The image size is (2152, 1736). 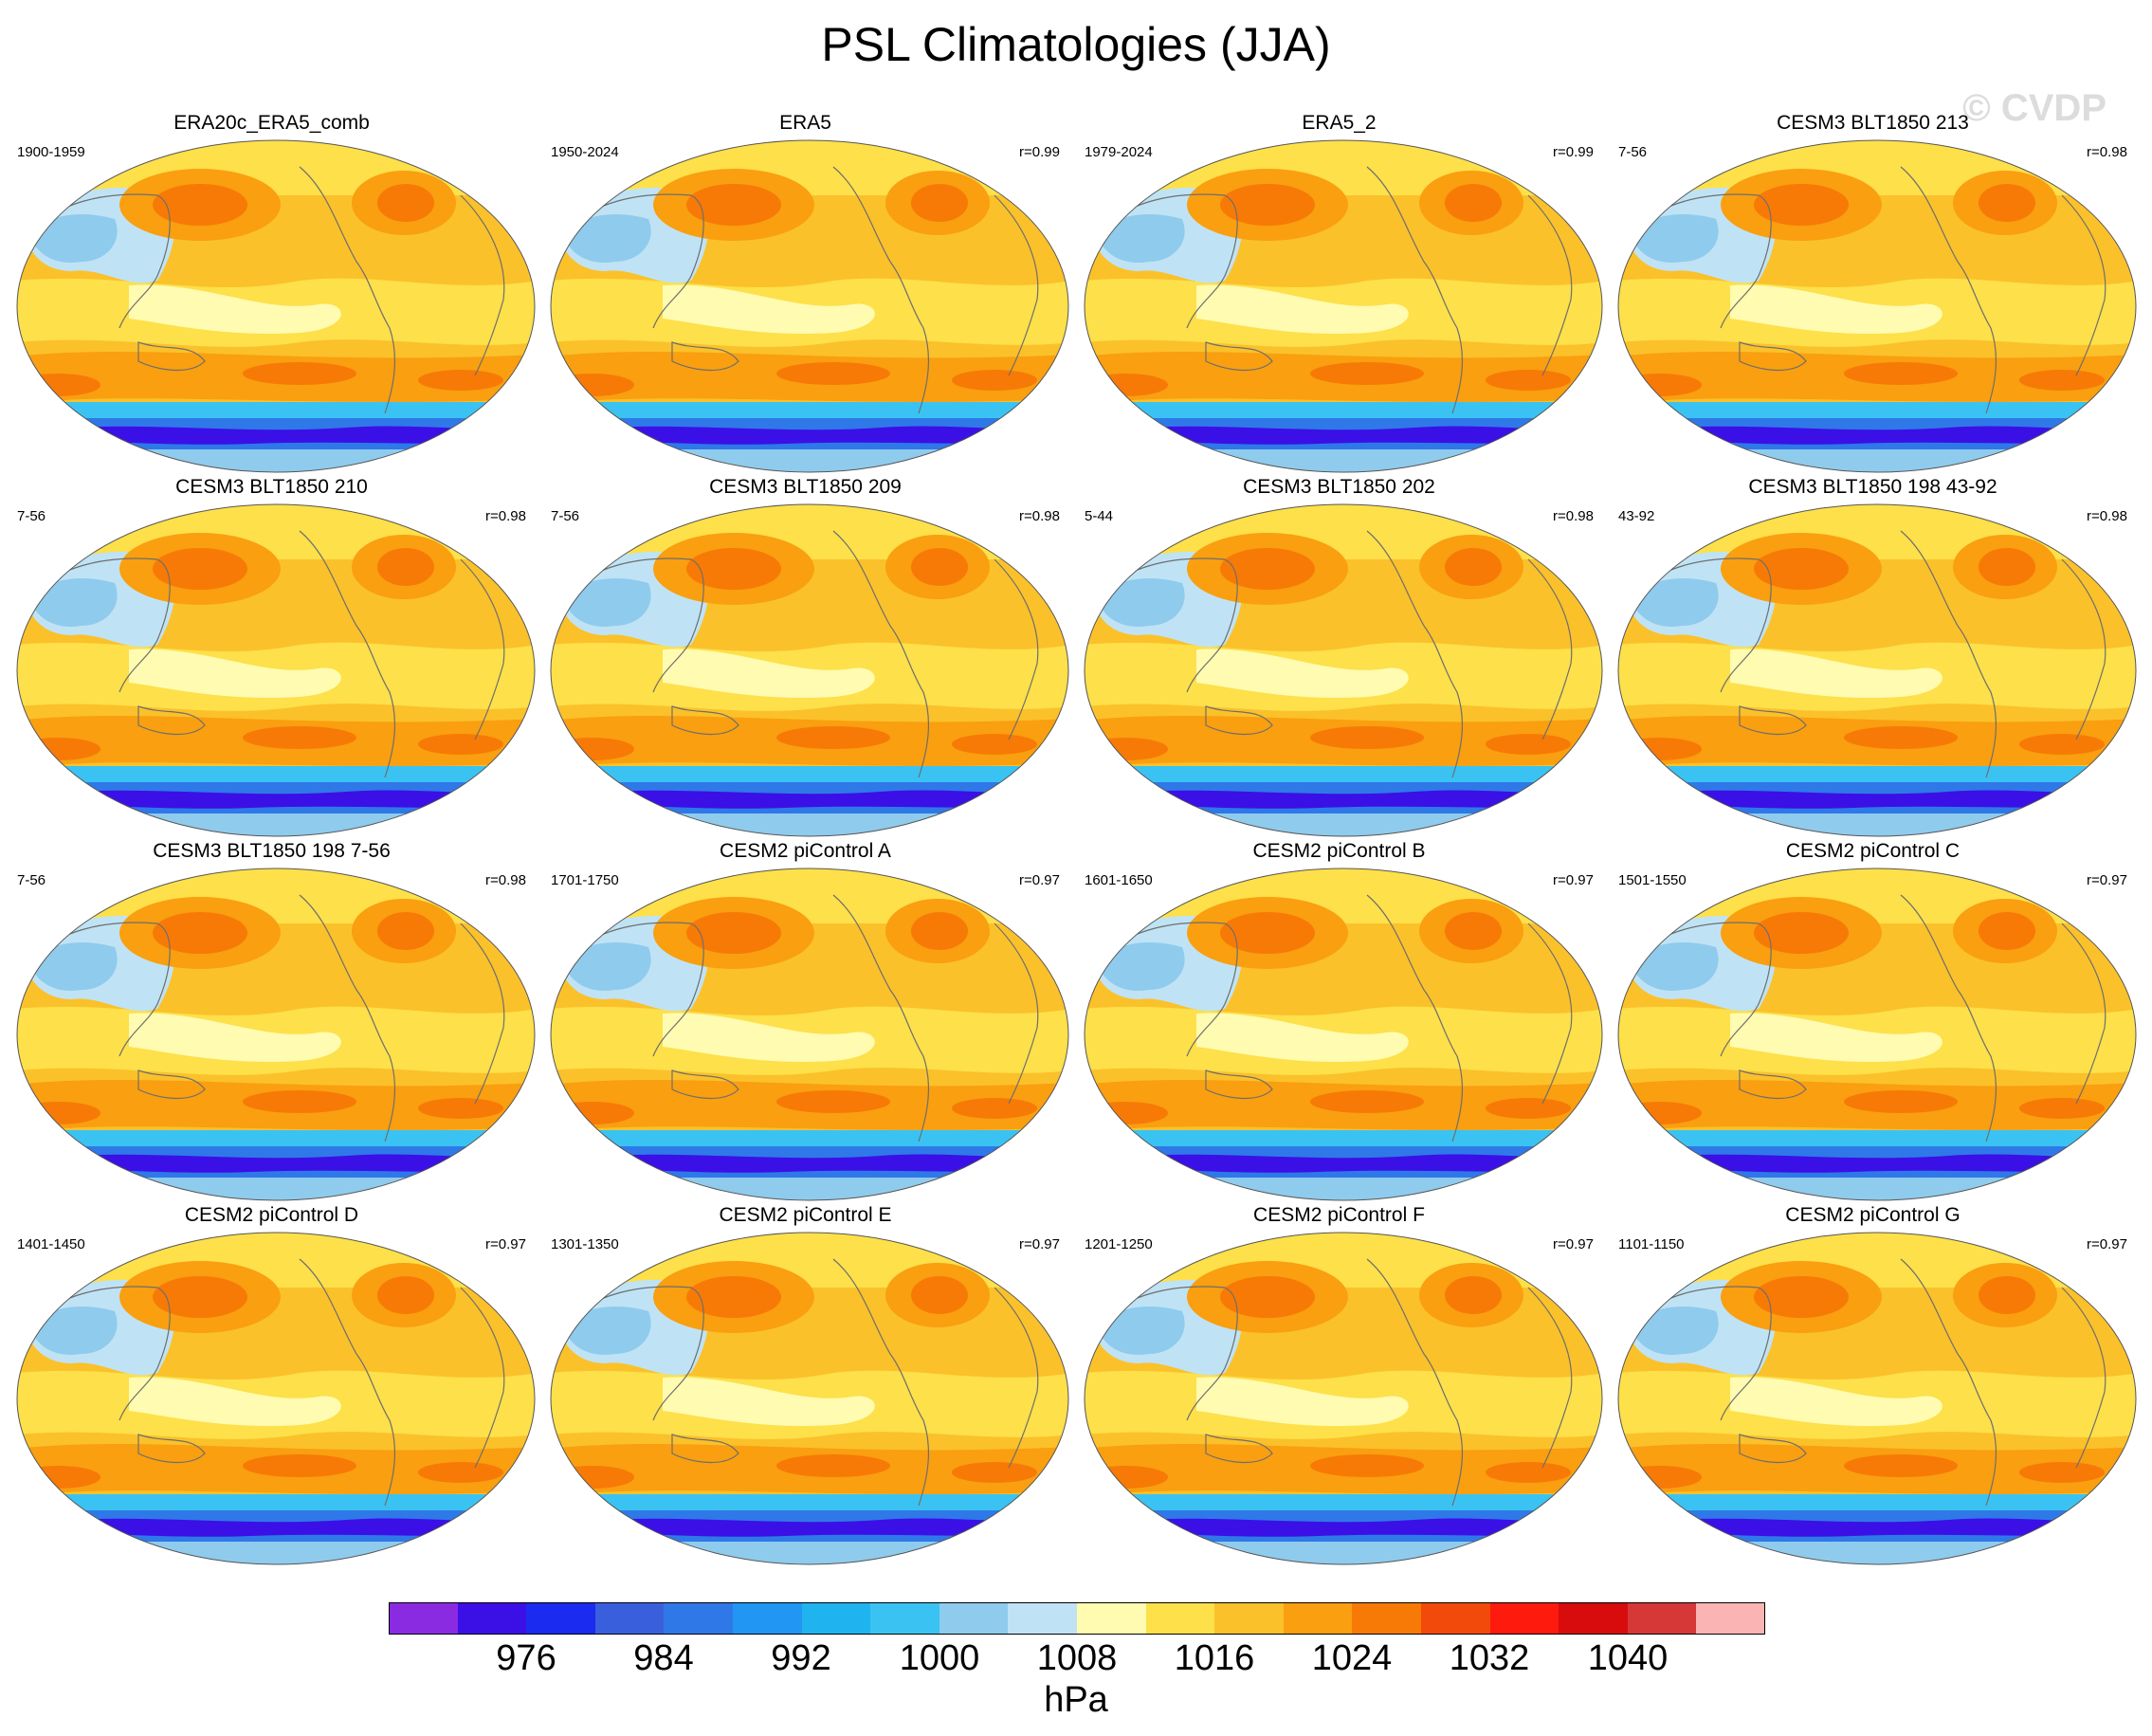 I want to click on map-panel: CESM2 piControl G 1101-1150 r=0.97, so click(x=1873, y=1386).